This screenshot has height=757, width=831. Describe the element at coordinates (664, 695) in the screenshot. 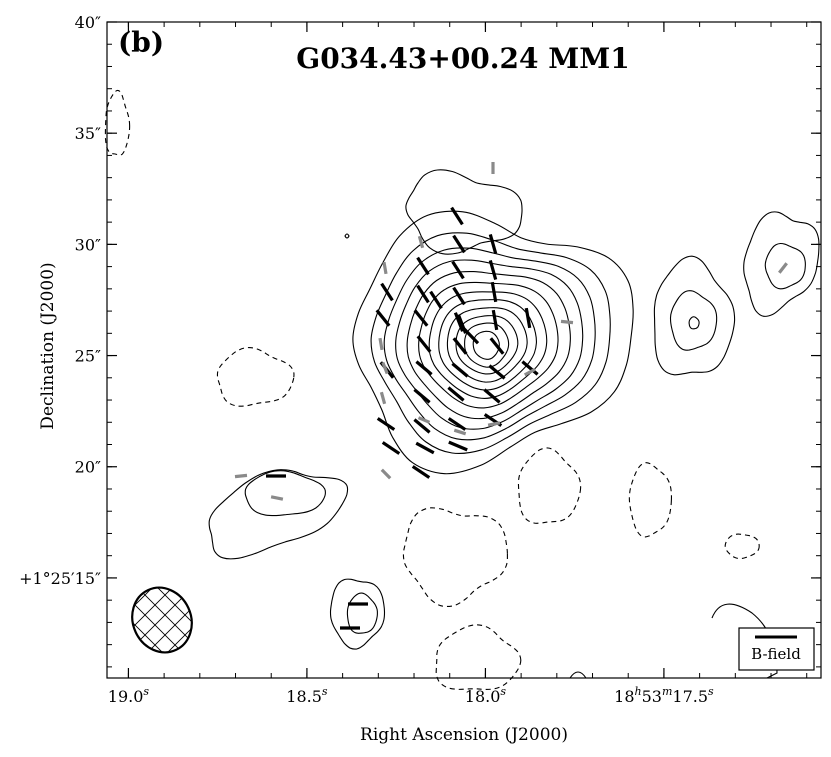

I see `x-tick-label: 18h53m17.5s` at that location.